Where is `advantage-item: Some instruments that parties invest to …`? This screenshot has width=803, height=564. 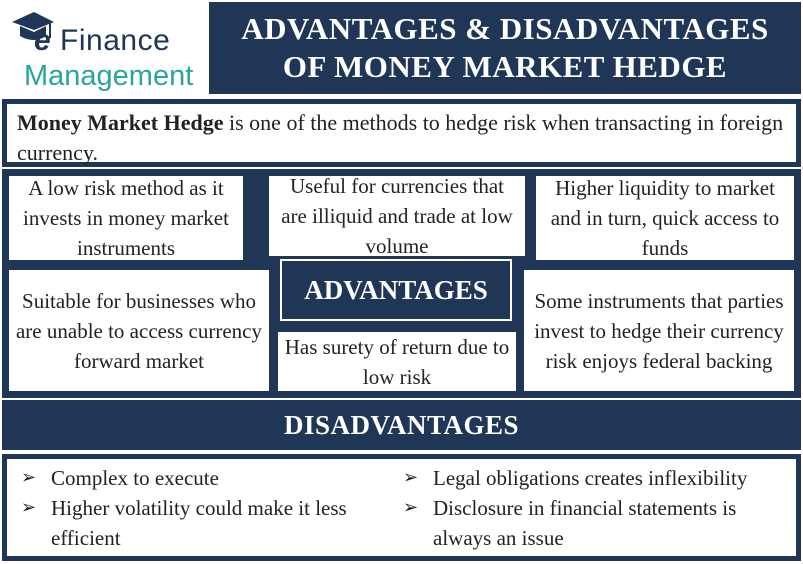 advantage-item: Some instruments that parties invest to … is located at coordinates (659, 330).